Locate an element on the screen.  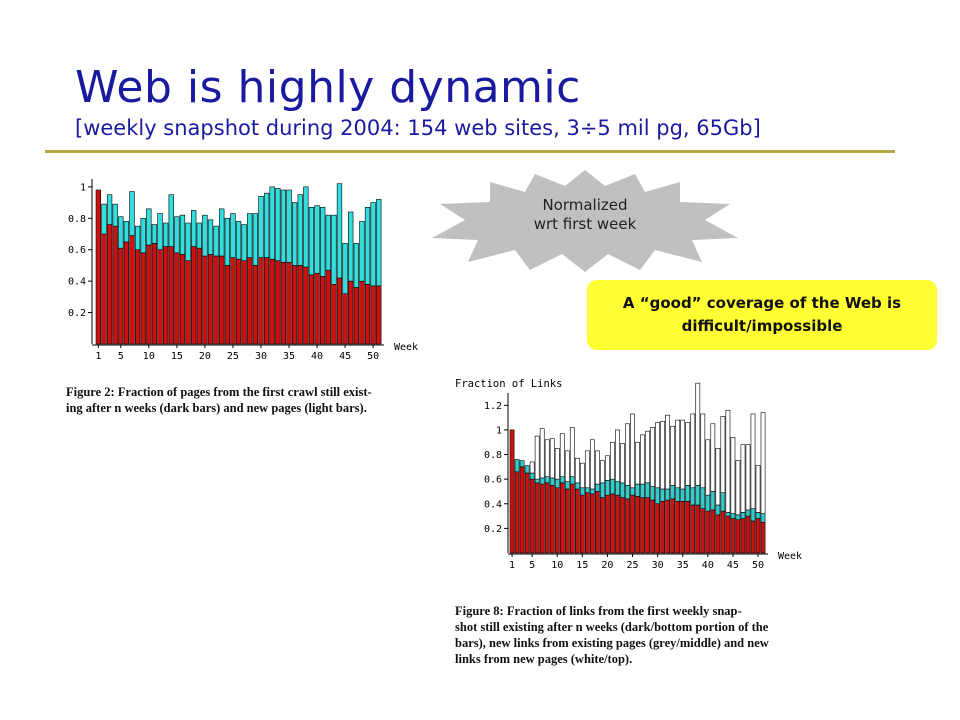
y-tick-label: 0.6 is located at coordinates (77, 250).